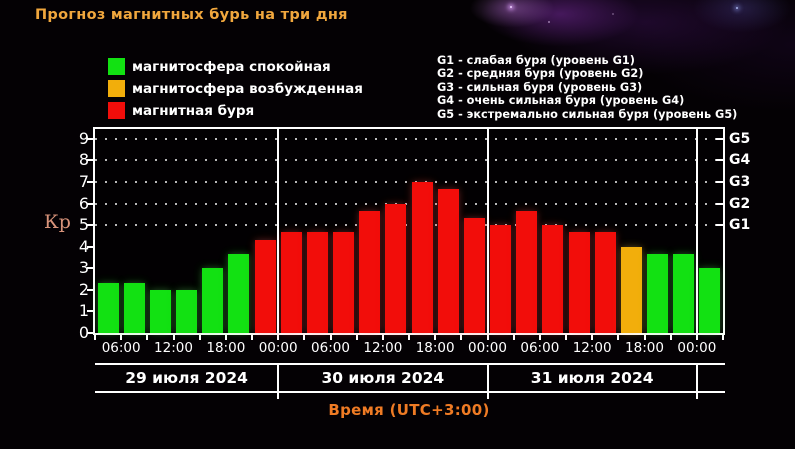 This screenshot has height=449, width=795. I want to click on g-level-label: G2, so click(740, 203).